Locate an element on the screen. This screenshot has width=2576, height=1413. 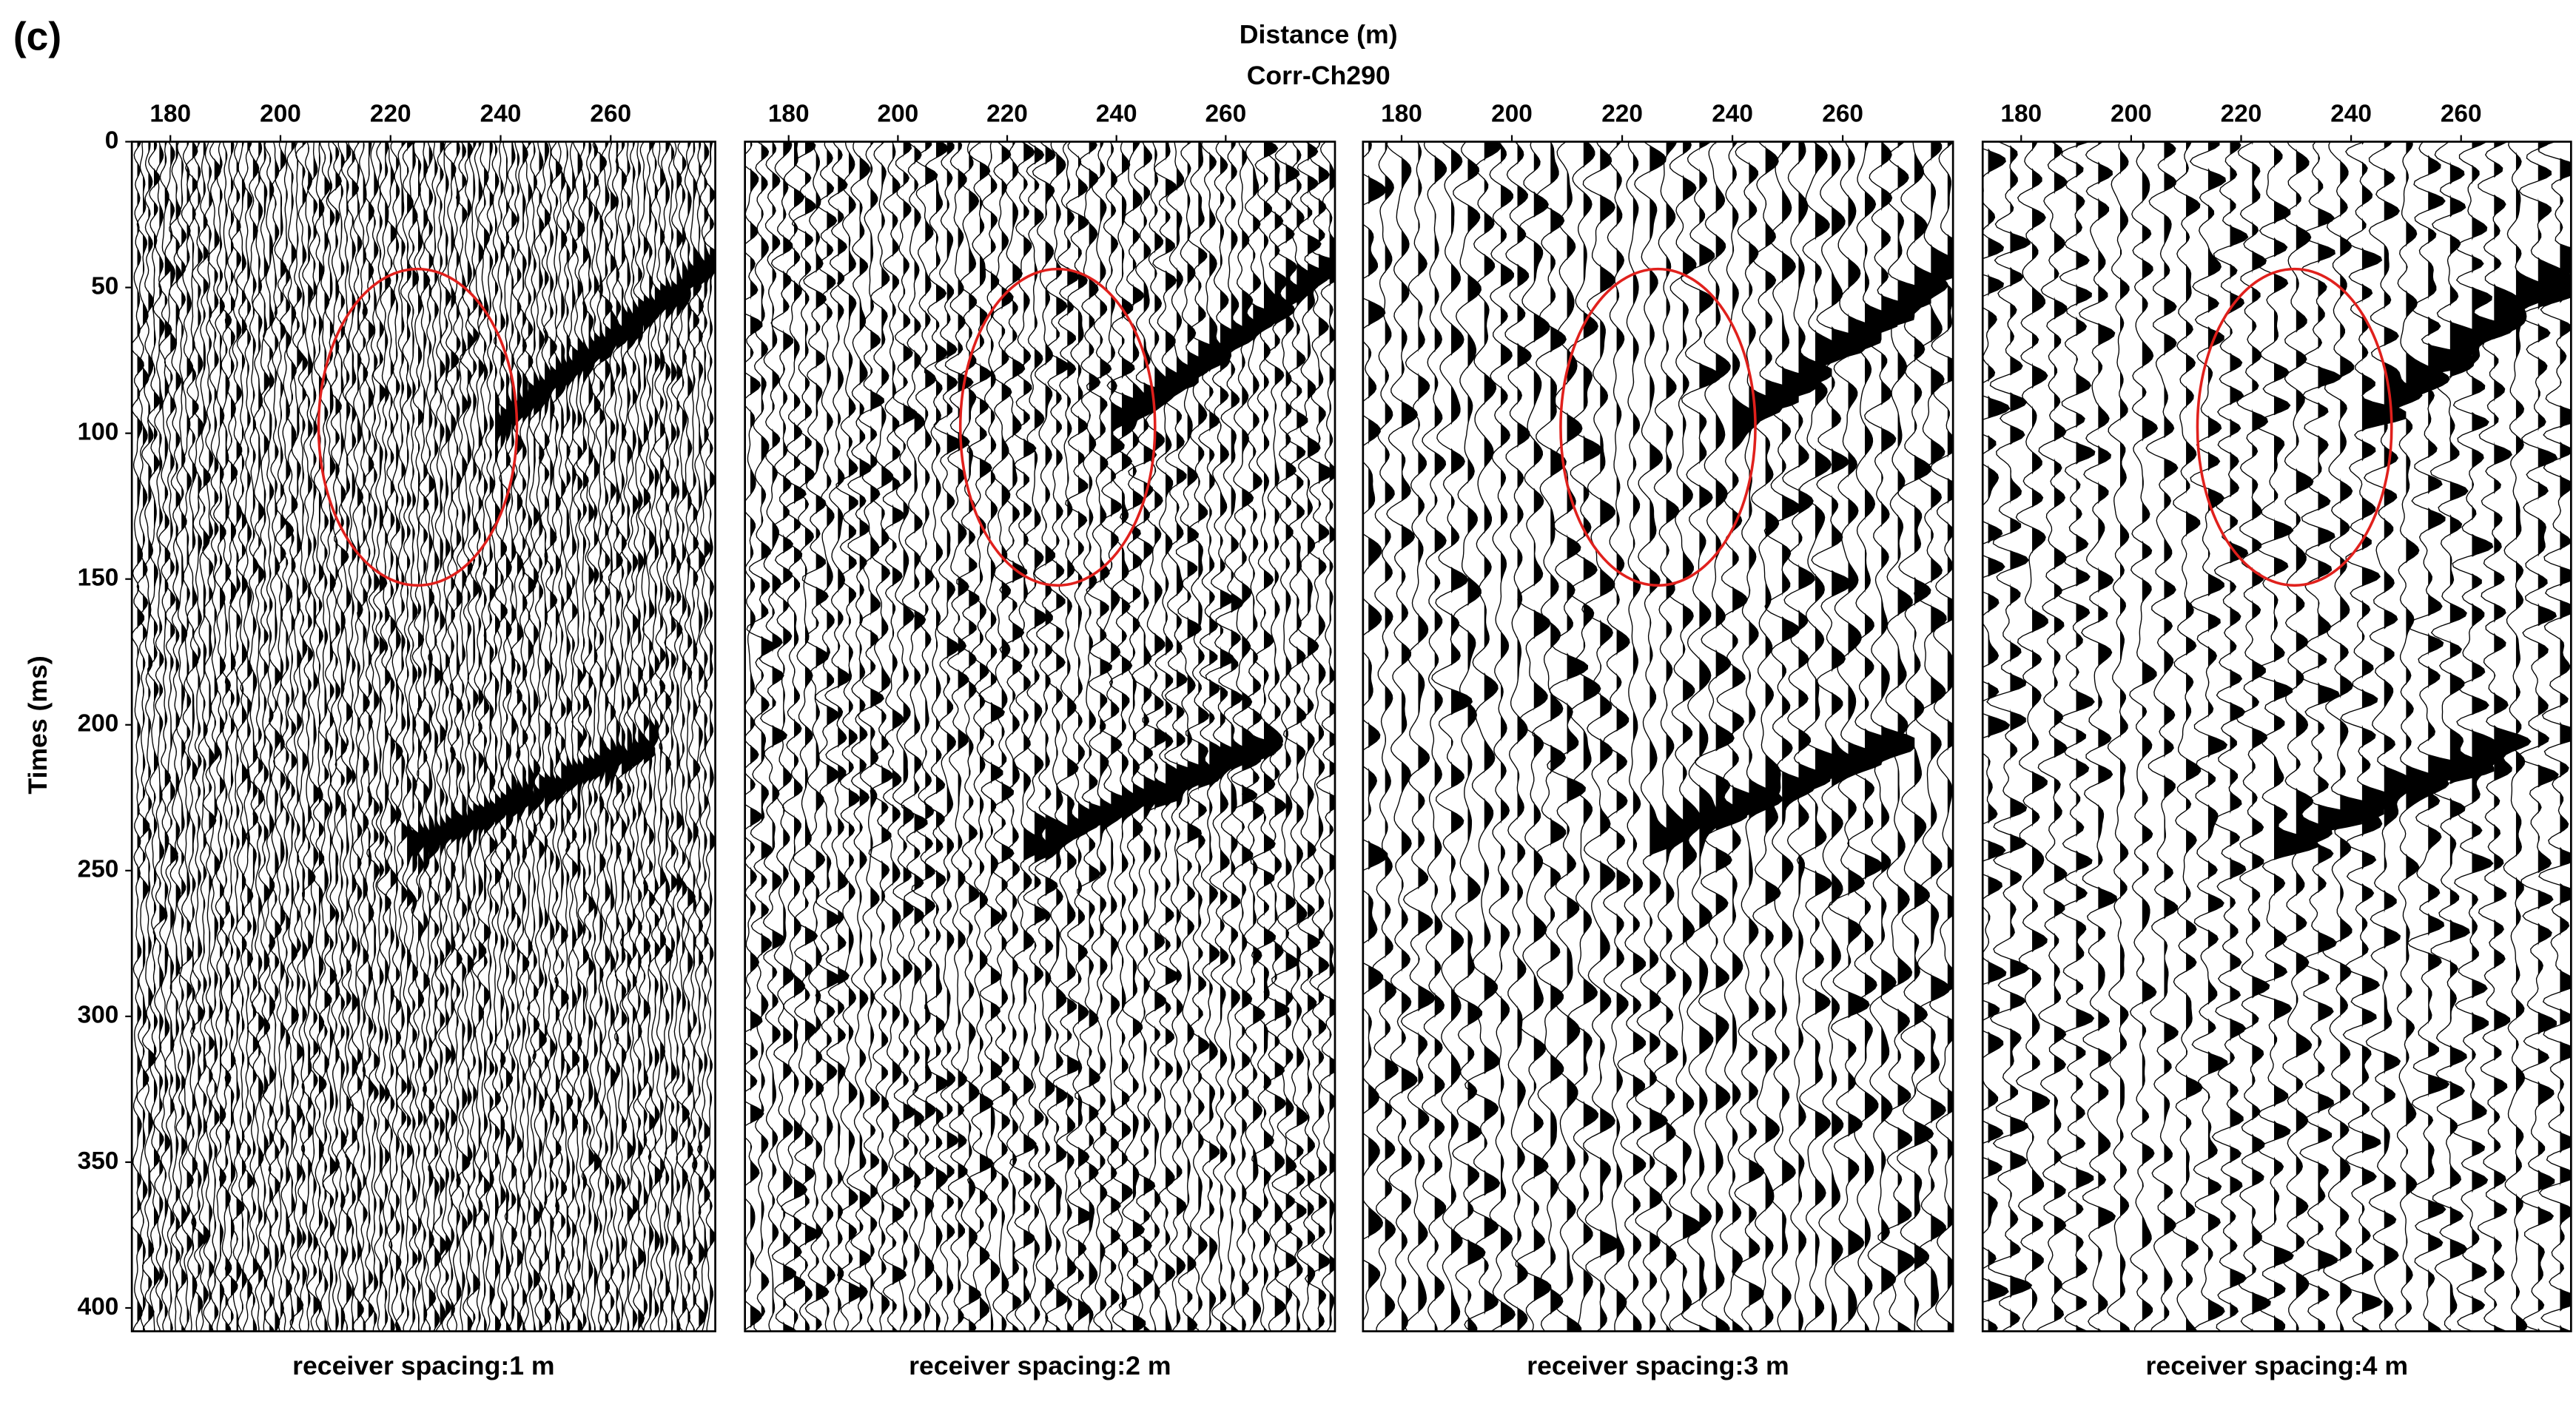
x-axis-label: receiver spacing:4 m is located at coordinates (2277, 1365).